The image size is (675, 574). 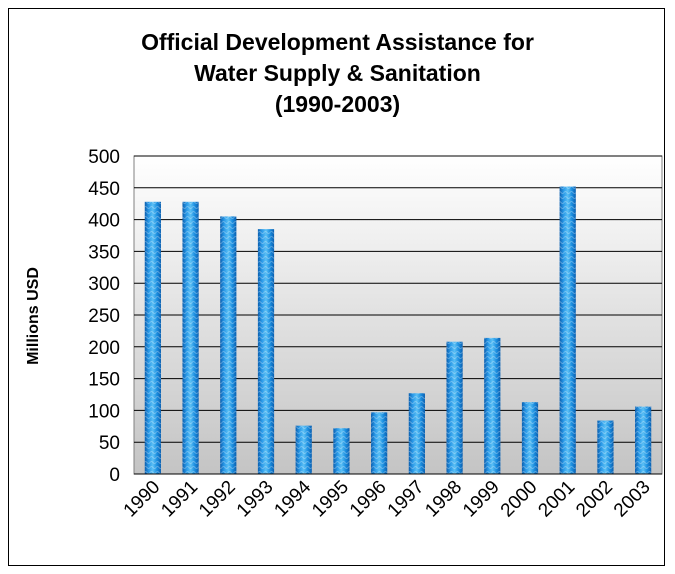 I want to click on y-tick-label: 300, so click(x=104, y=284).